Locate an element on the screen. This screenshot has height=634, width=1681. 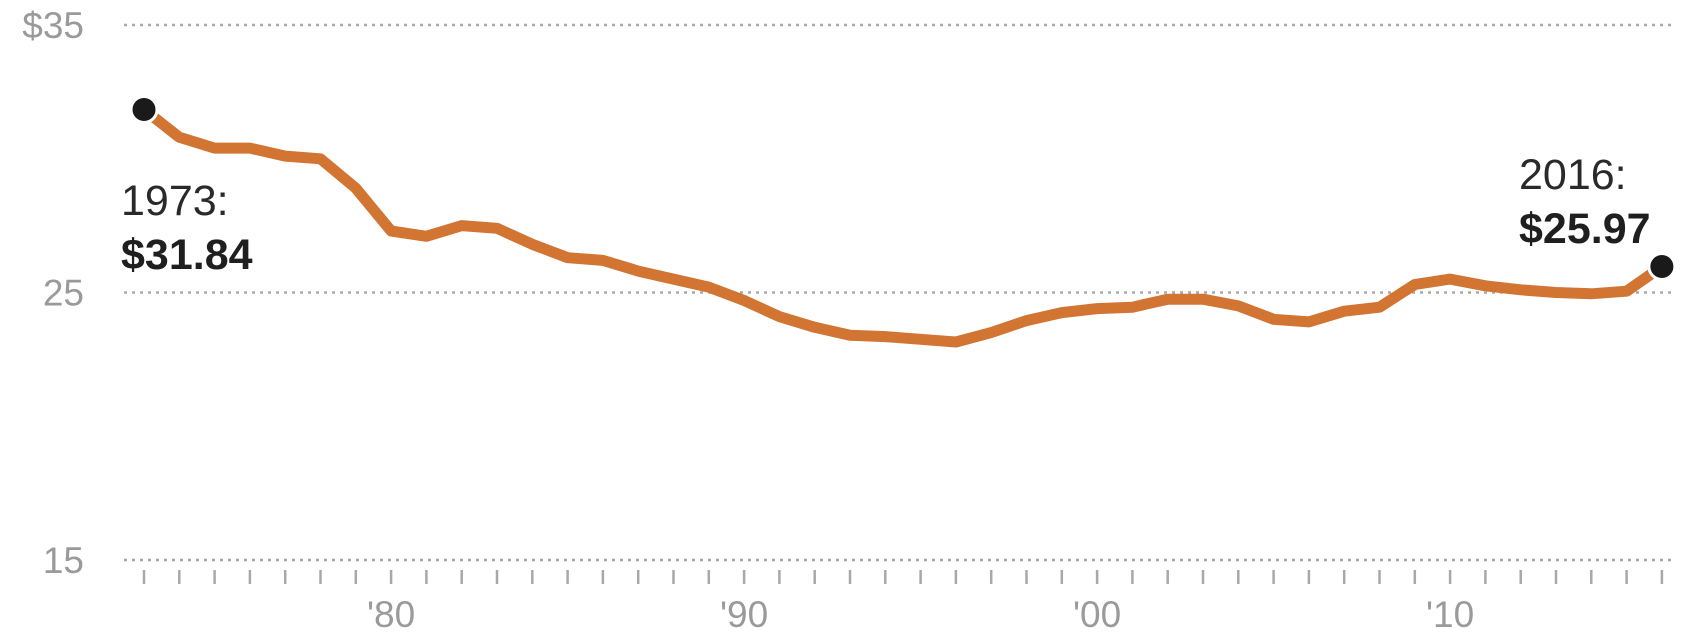
x-tick-label-2000: '00 is located at coordinates (1097, 614).